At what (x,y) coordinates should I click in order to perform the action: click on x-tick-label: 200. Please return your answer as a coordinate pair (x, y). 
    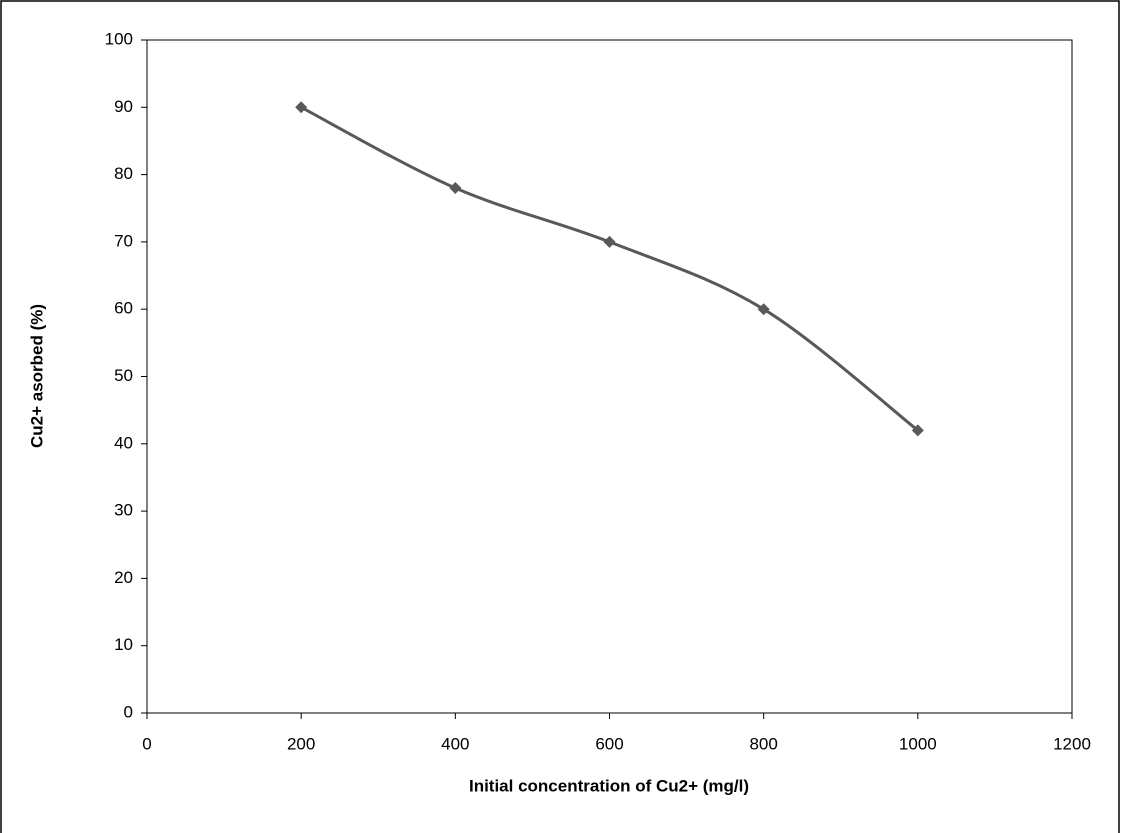
    Looking at the image, I should click on (301, 743).